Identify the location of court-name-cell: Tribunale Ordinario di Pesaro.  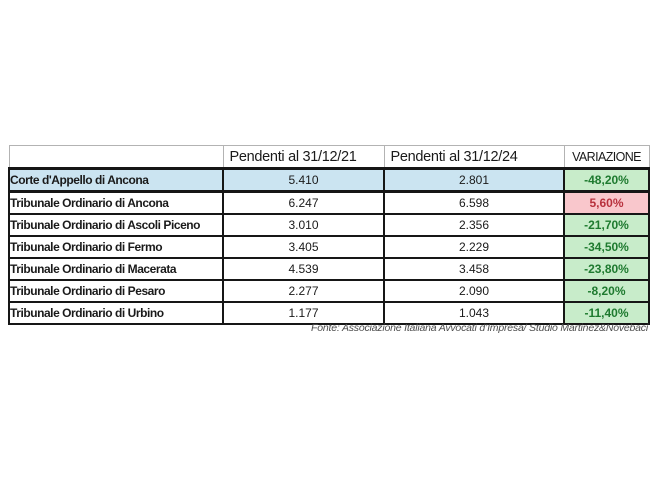
(116, 291).